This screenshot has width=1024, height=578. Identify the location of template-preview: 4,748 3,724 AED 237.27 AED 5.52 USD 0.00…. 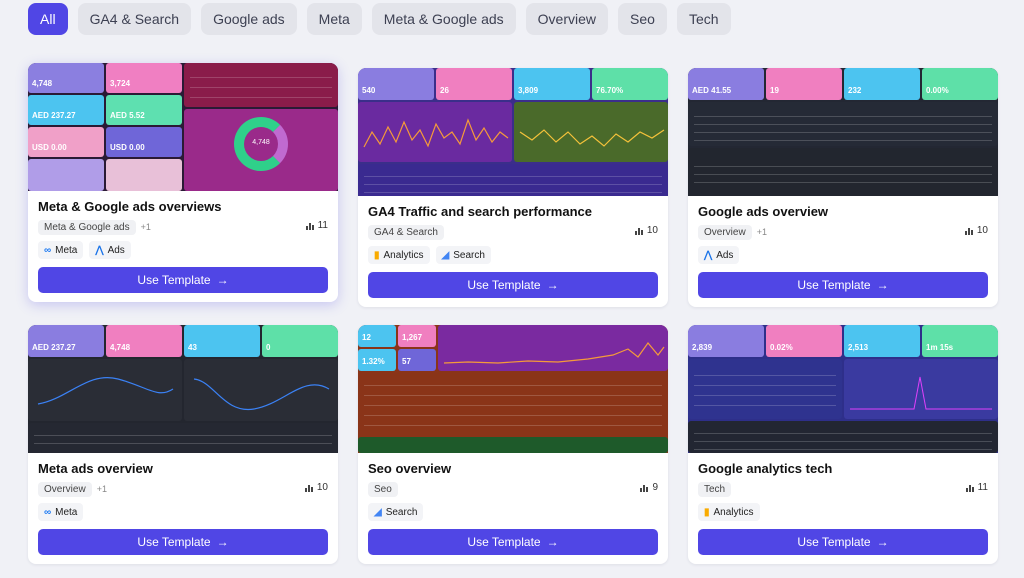
(183, 127).